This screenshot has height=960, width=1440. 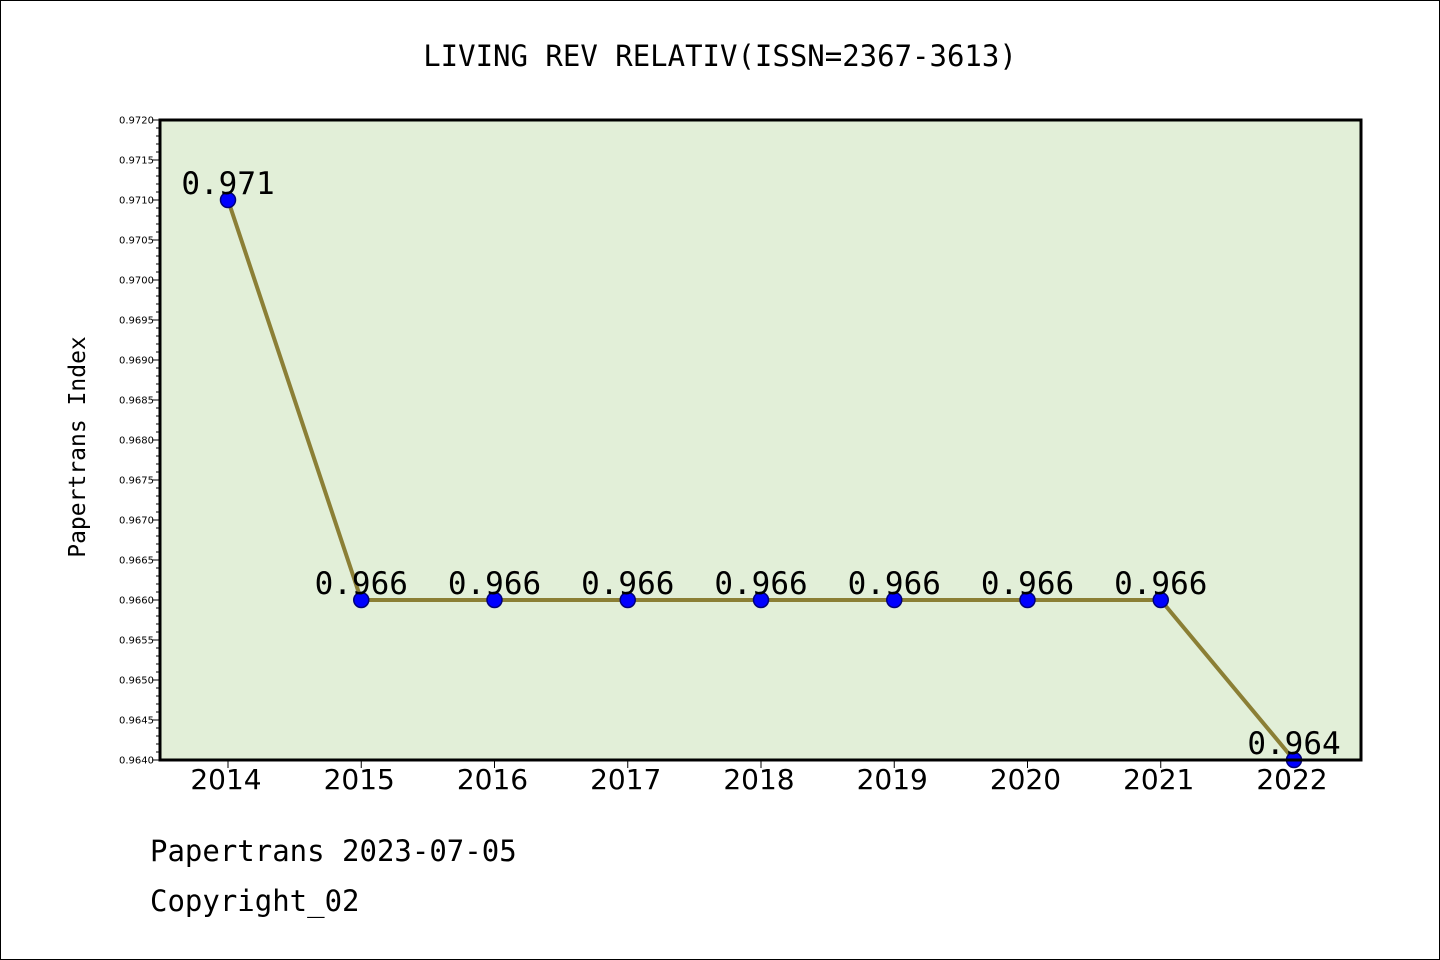 I want to click on y-tick-label: 0.9700, so click(x=136, y=281).